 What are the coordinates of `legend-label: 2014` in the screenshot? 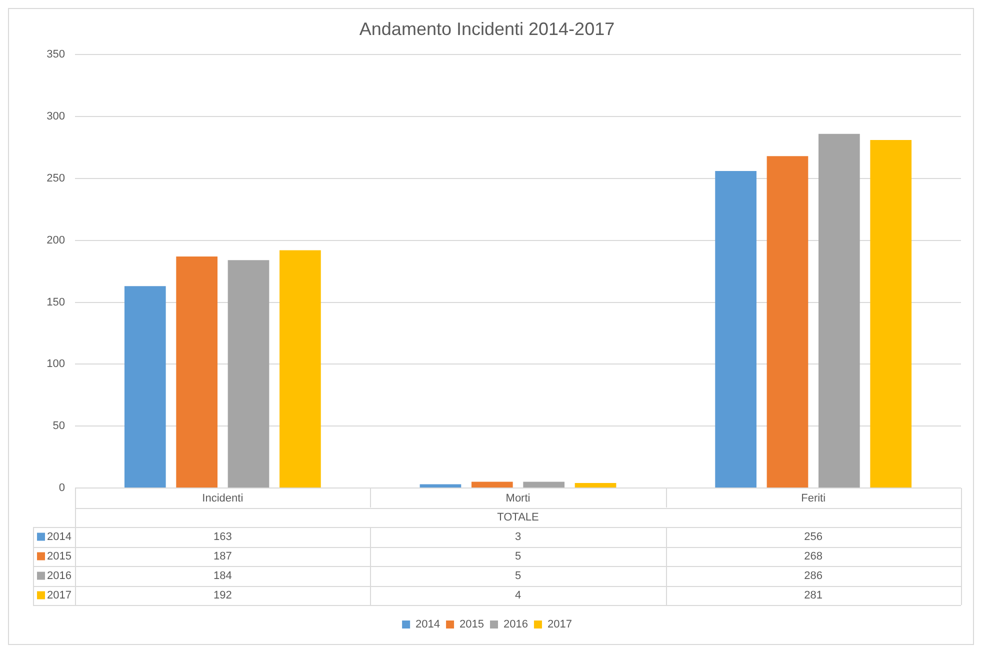 It's located at (59, 536).